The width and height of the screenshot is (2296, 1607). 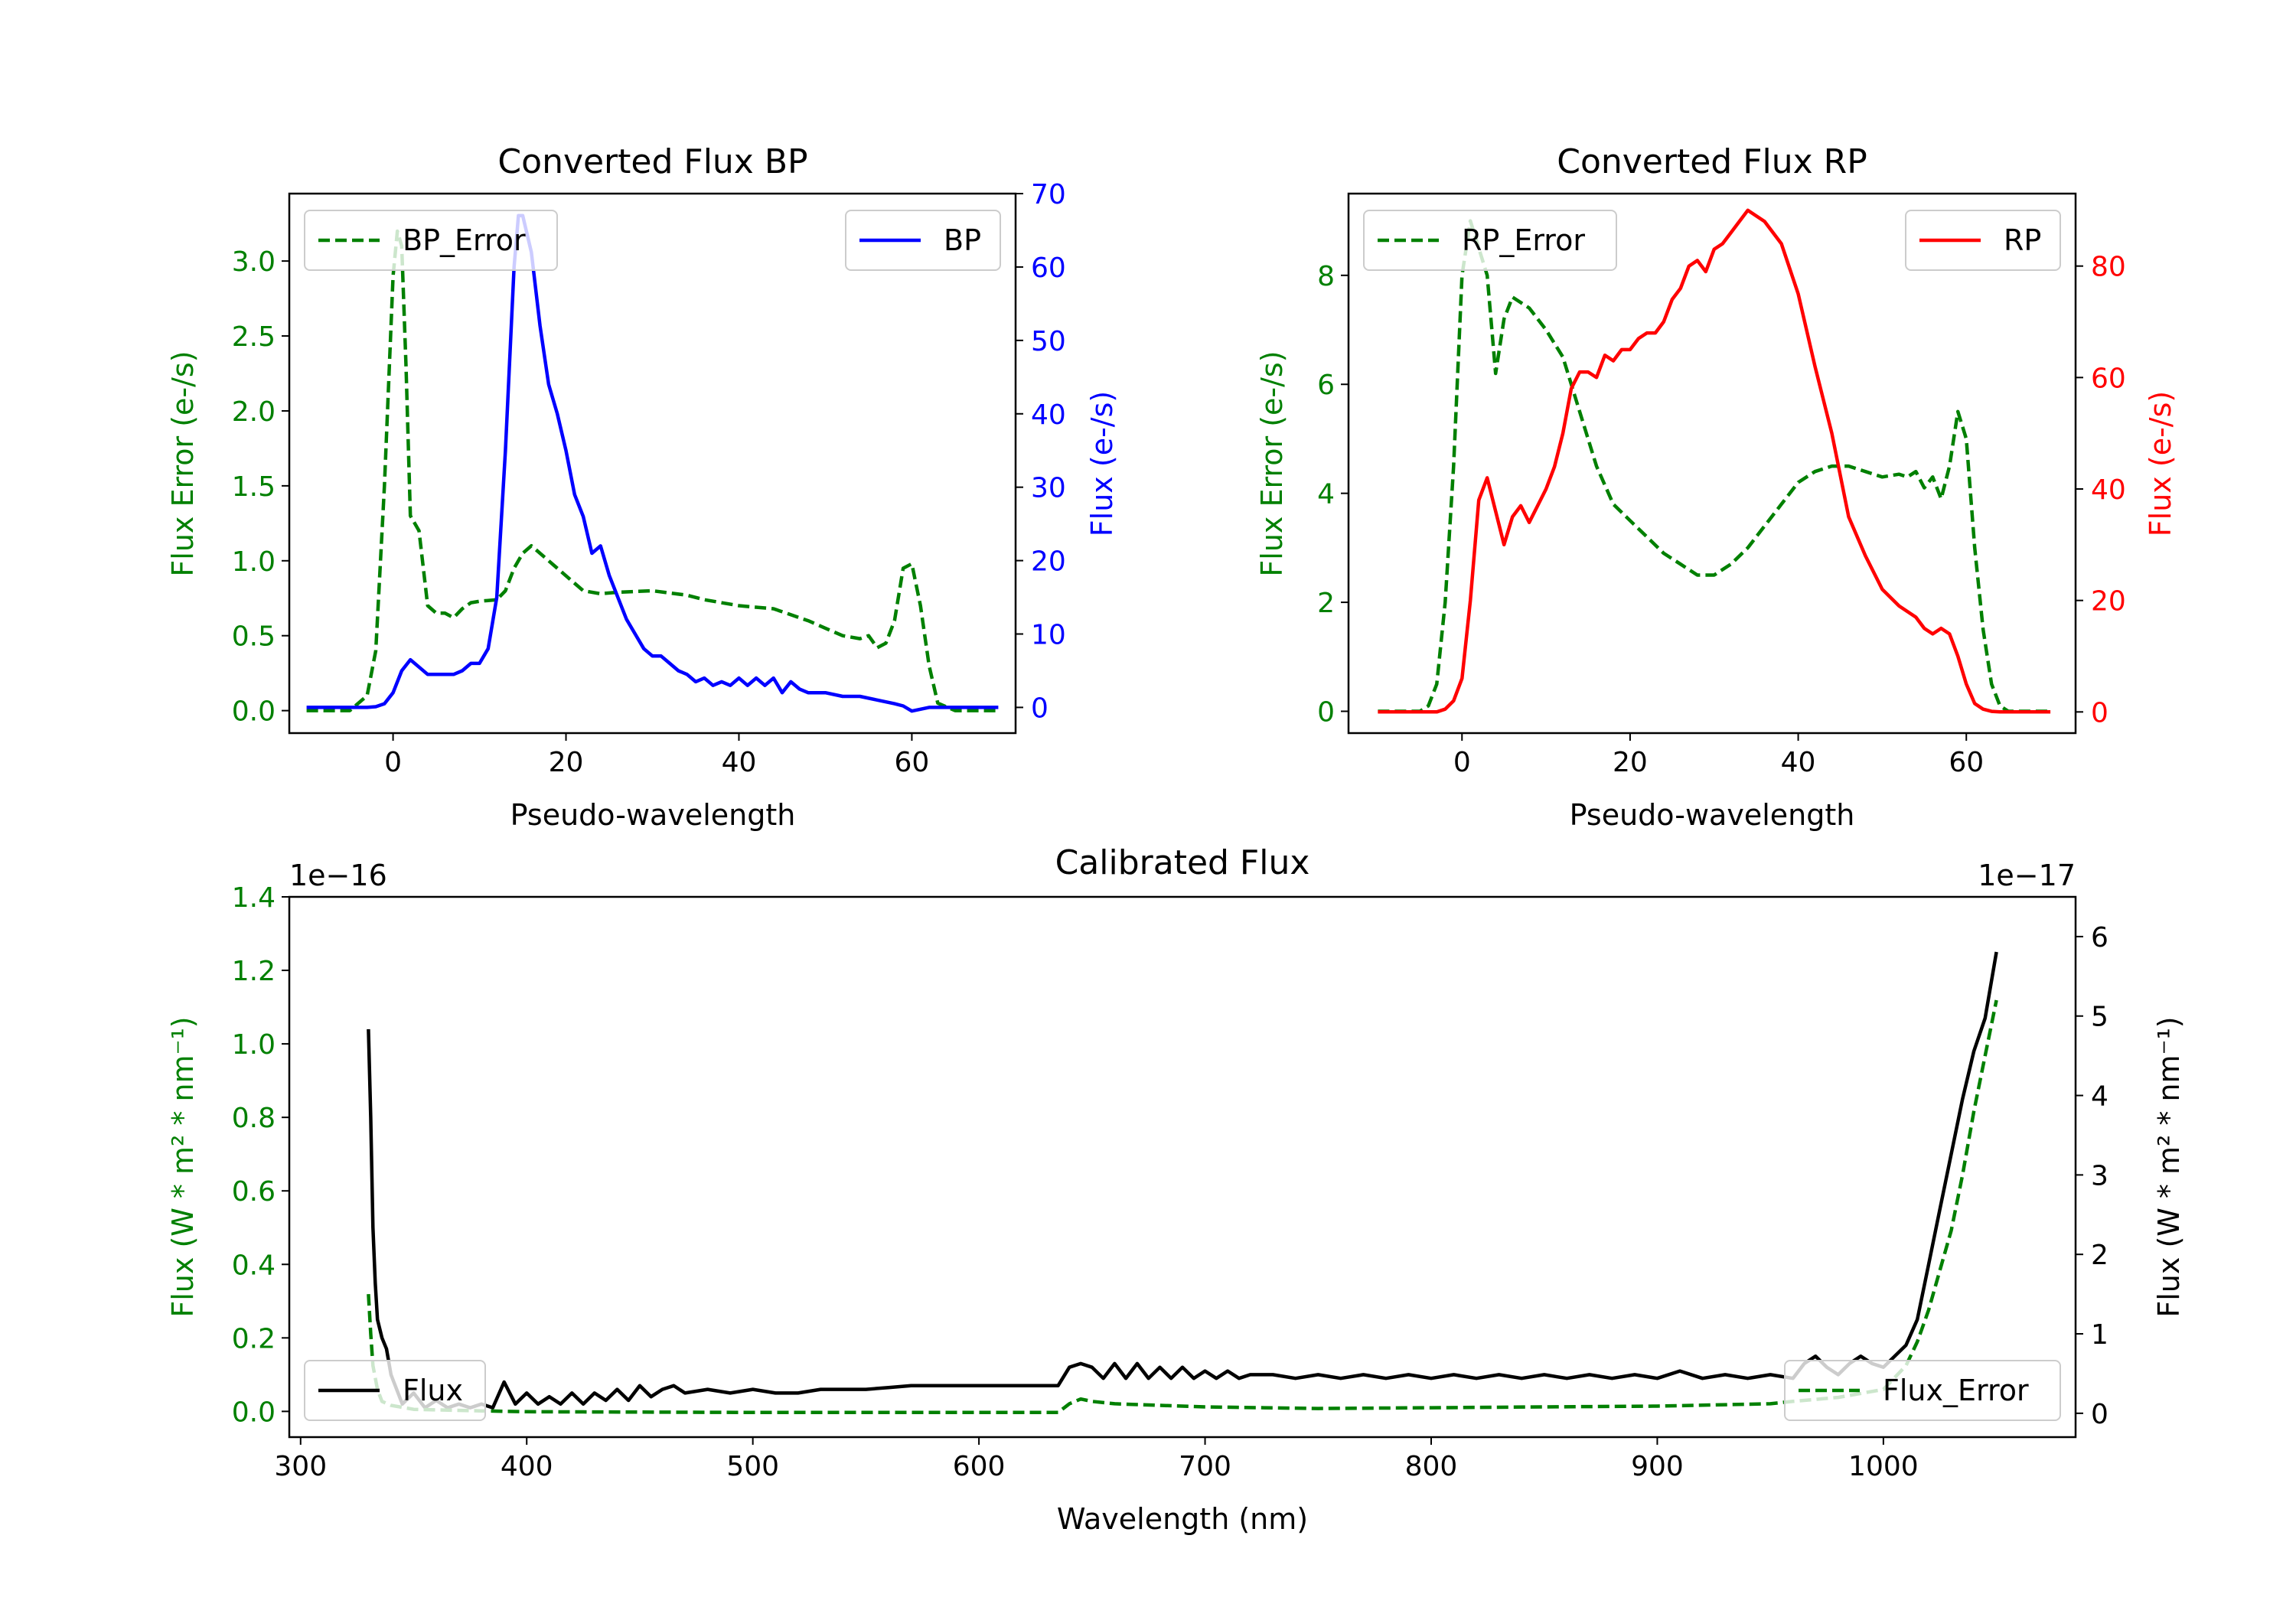 What do you see at coordinates (254, 1338) in the screenshot?
I see `y-left-tick-label: 0.2` at bounding box center [254, 1338].